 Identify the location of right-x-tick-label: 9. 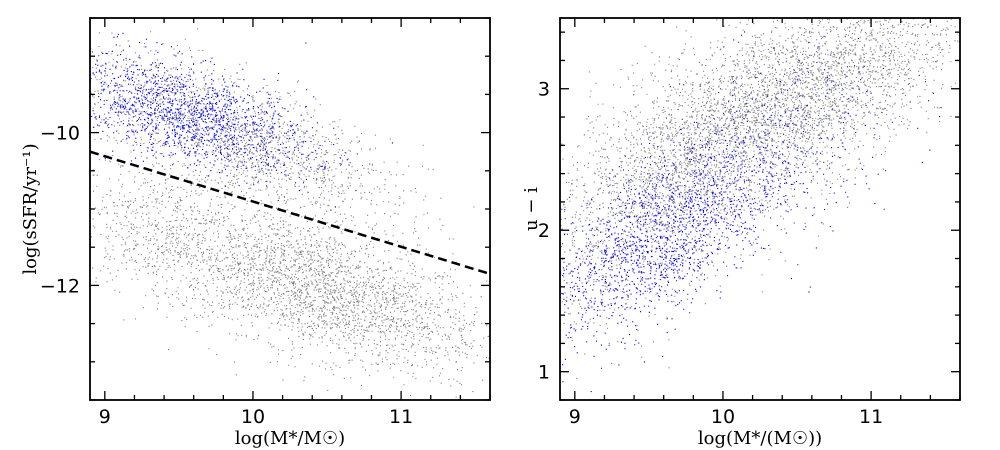
(575, 417).